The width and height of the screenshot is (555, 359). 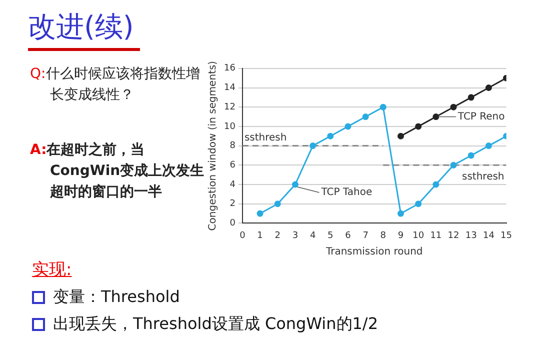 What do you see at coordinates (454, 235) in the screenshot?
I see `x-tick-label: 12` at bounding box center [454, 235].